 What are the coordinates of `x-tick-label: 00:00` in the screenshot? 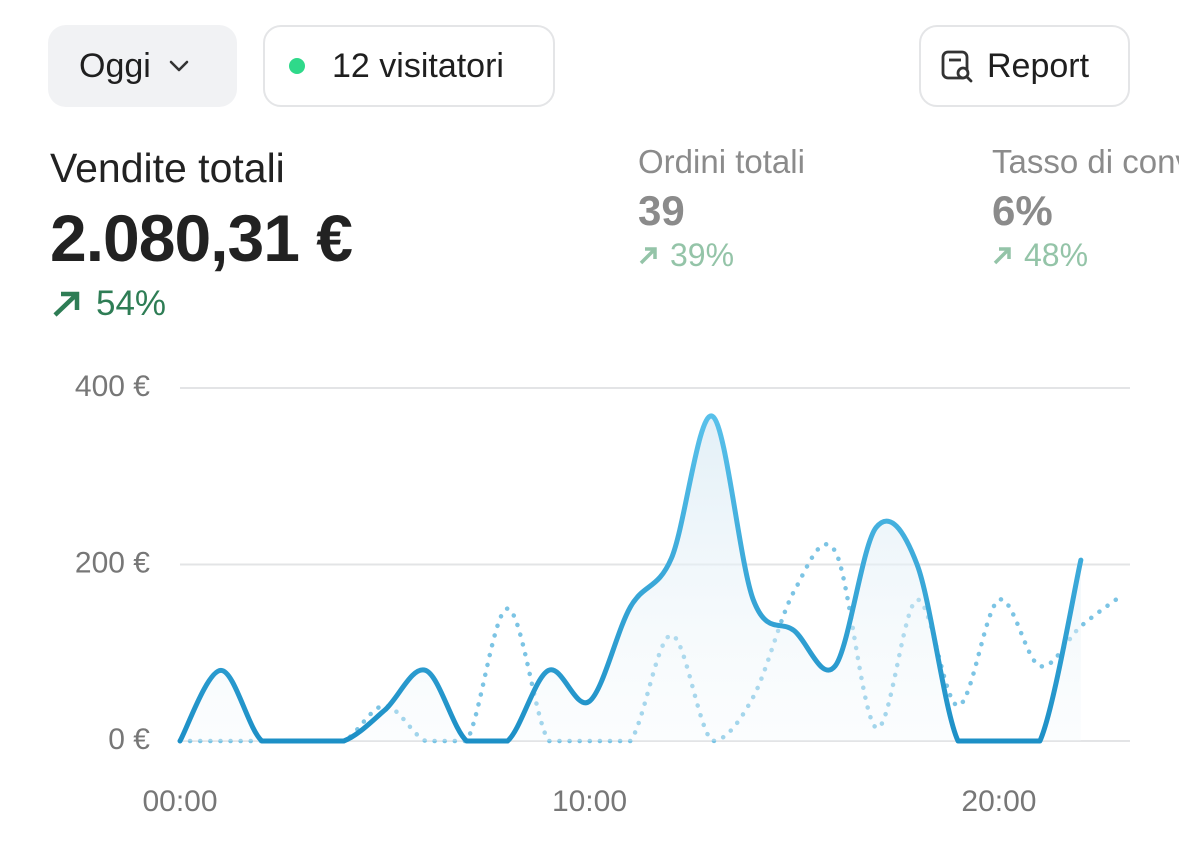 It's located at (179, 801).